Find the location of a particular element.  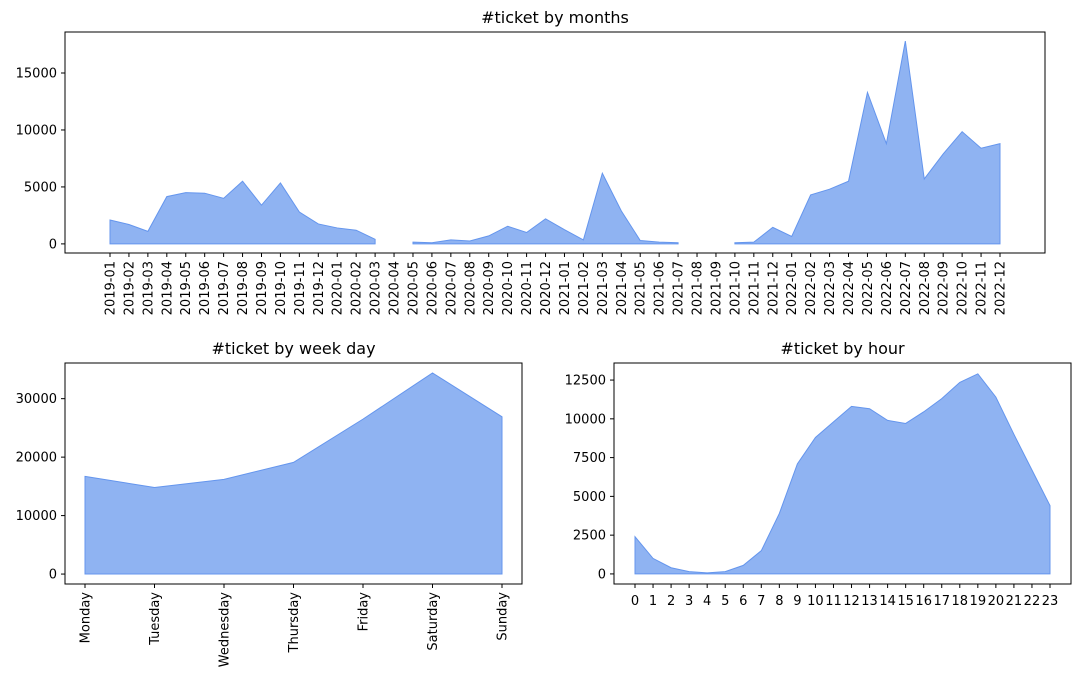

x-tick-label: 2022-10 is located at coordinates (963, 288).